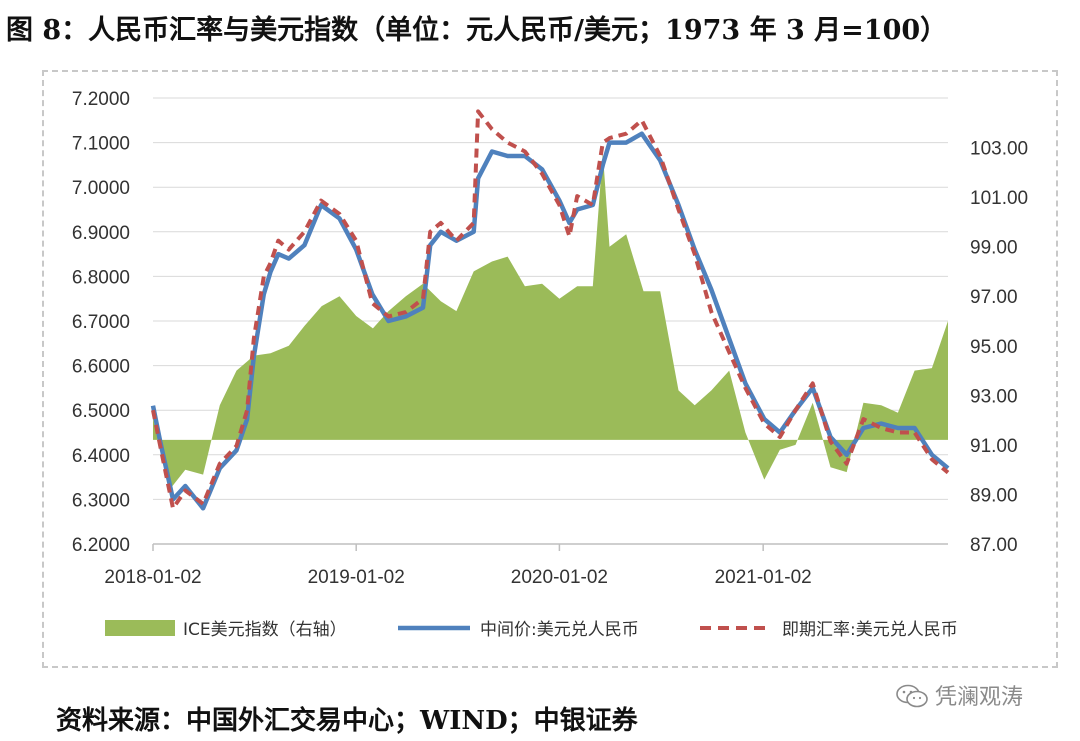 This screenshot has height=741, width=1080. Describe the element at coordinates (152, 577) in the screenshot. I see `x-tick-label-0: 2018-01-02` at that location.